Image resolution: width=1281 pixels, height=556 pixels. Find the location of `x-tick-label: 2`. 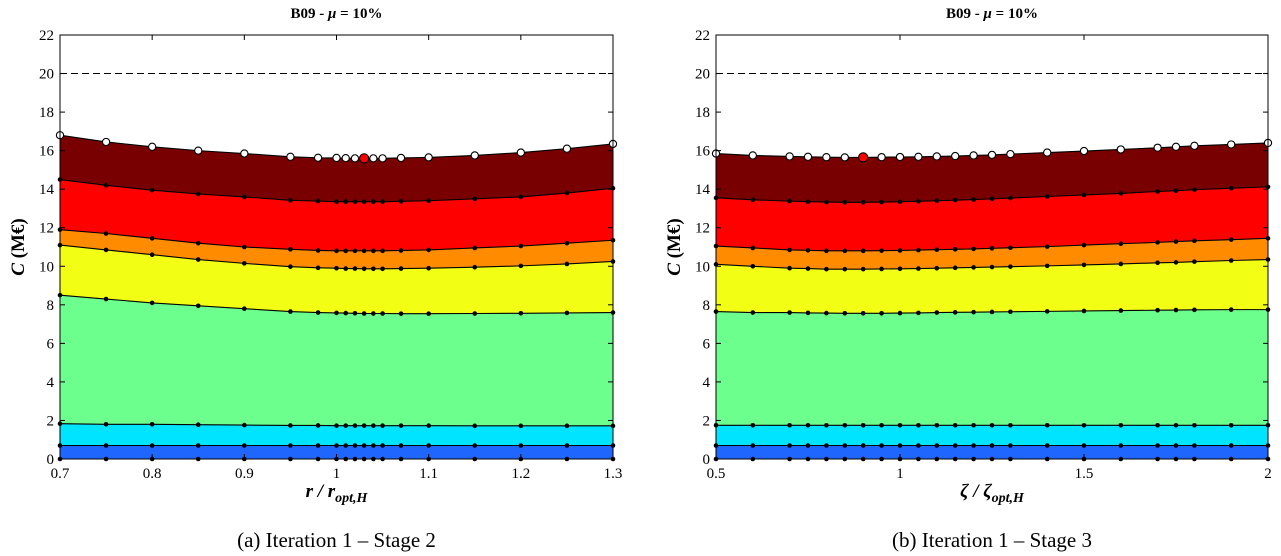

x-tick-label: 2 is located at coordinates (1268, 474).